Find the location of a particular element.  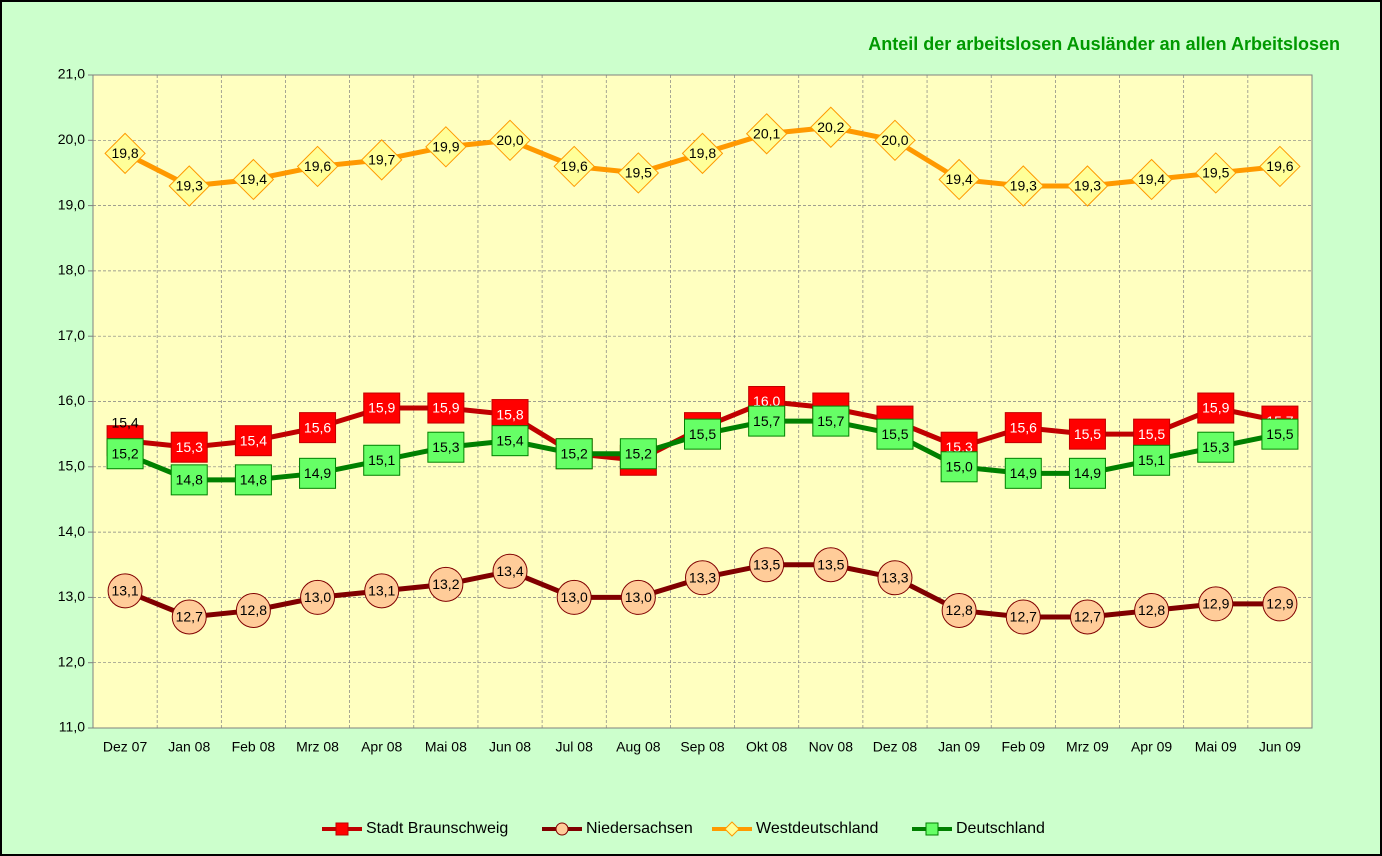

x-tick-label: Mrz 08 is located at coordinates (317, 747).